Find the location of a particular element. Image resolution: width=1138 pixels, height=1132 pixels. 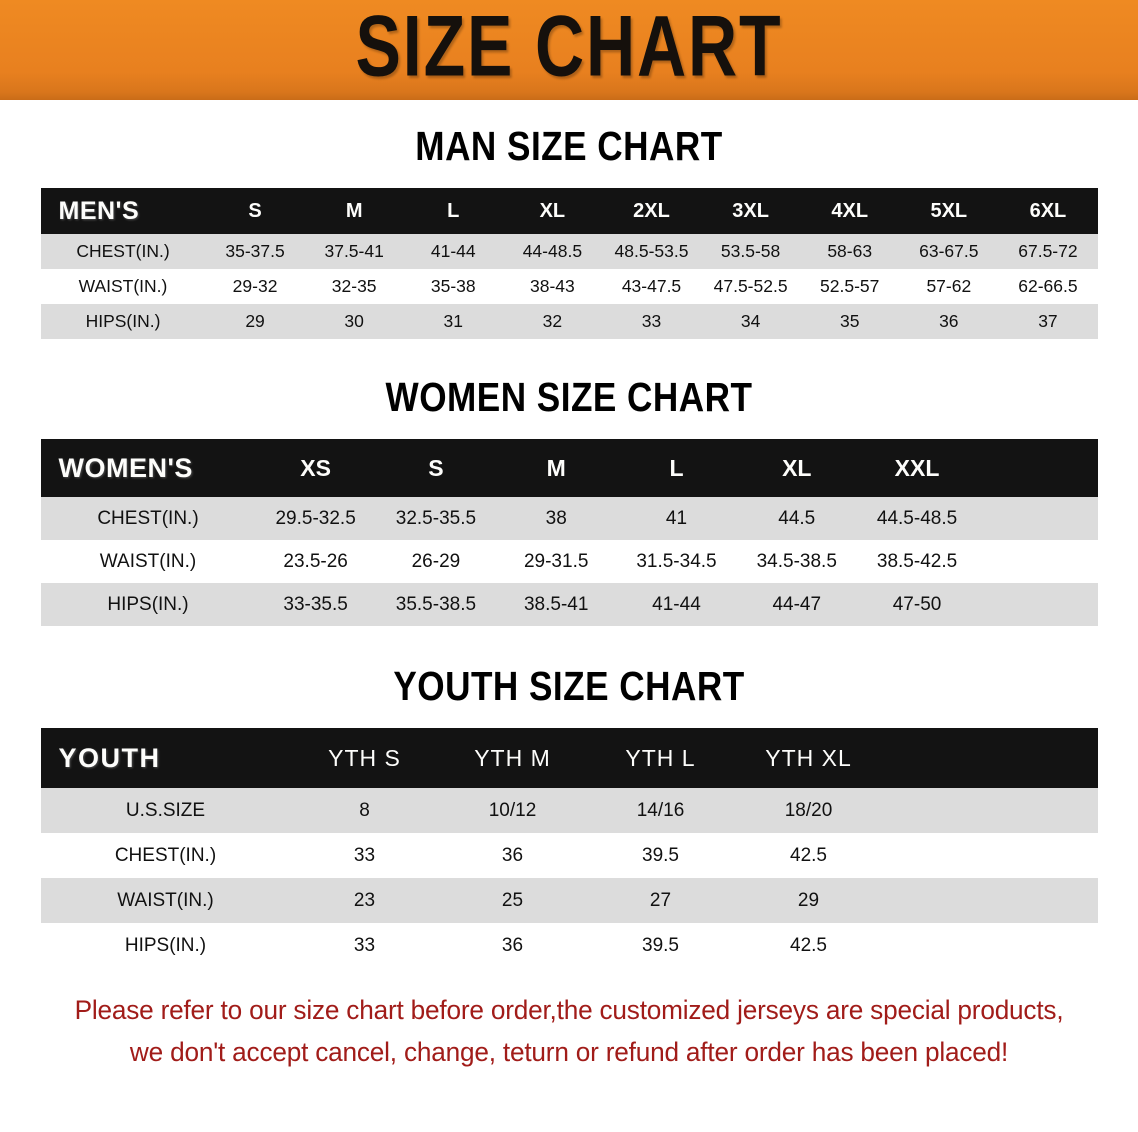

table-header-row: MEN'S S M L XL 2XL 3XL 4XL 5XL 6XL is located at coordinates (569, 211).